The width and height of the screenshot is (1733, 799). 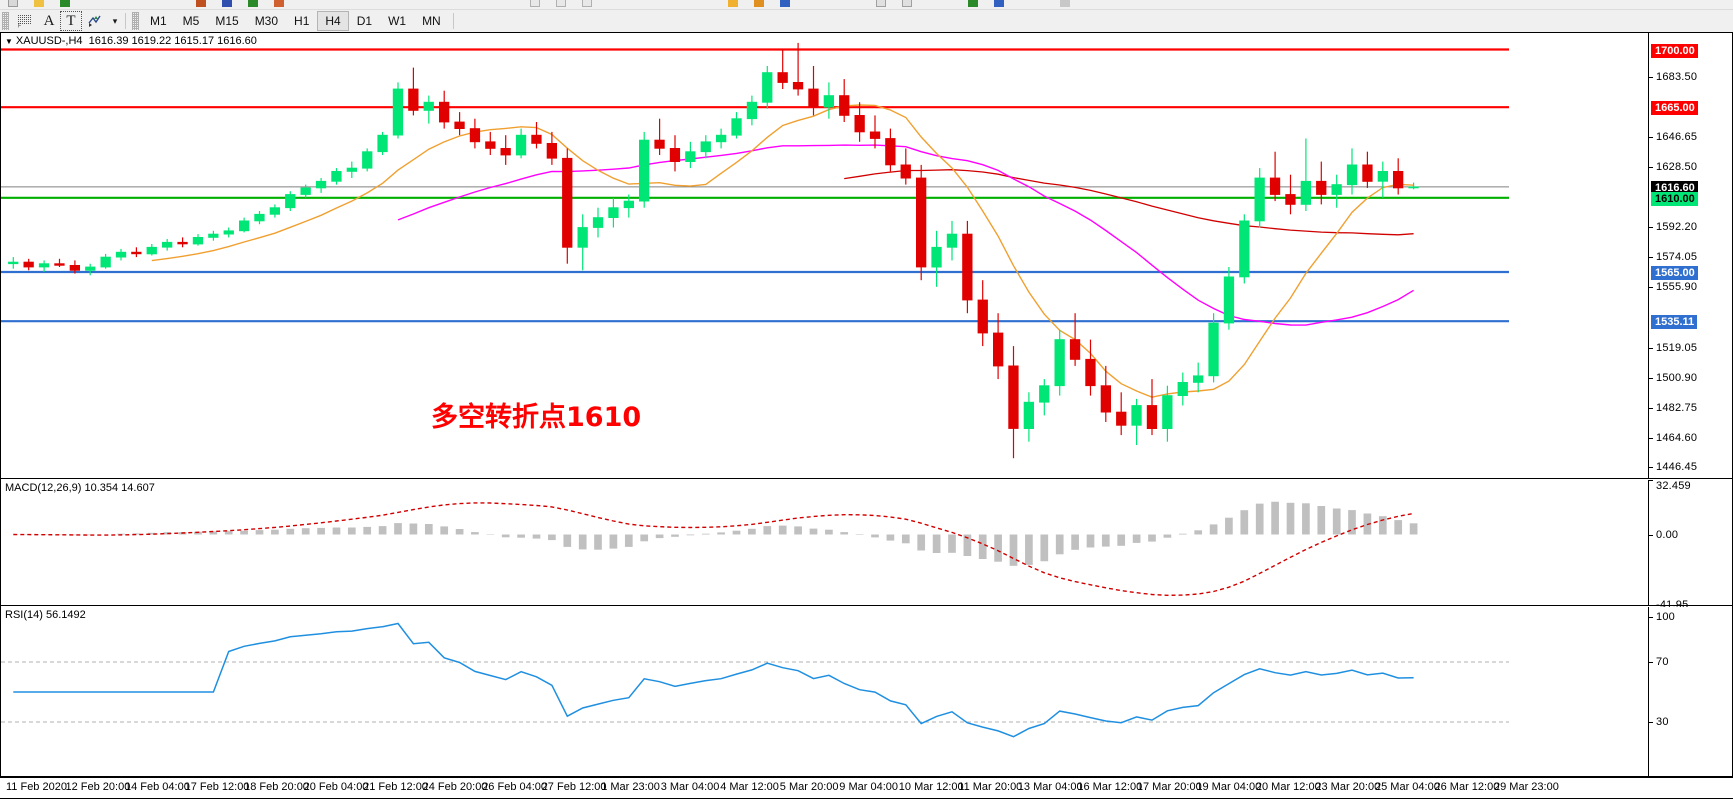 What do you see at coordinates (266, 21) in the screenshot?
I see `timeframe-m30: M30` at bounding box center [266, 21].